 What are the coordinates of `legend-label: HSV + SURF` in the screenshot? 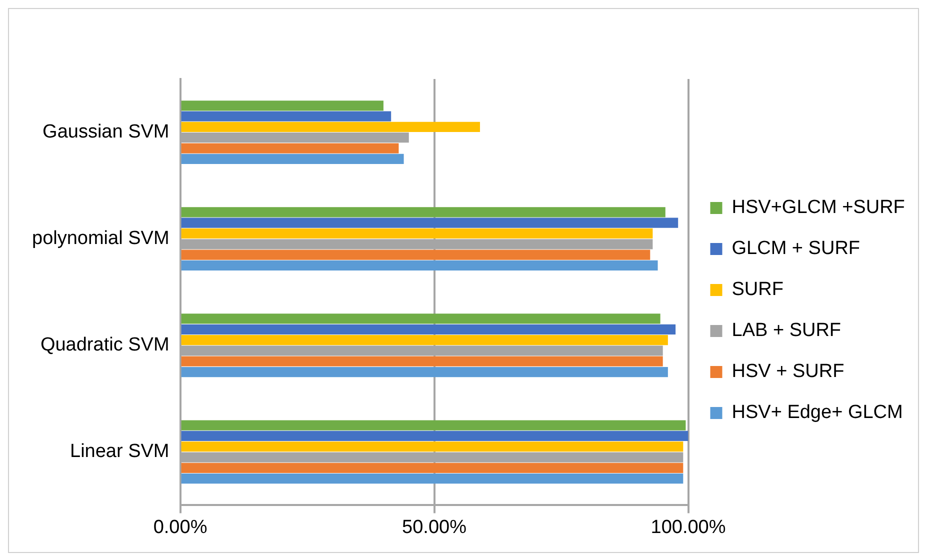 It's located at (788, 371).